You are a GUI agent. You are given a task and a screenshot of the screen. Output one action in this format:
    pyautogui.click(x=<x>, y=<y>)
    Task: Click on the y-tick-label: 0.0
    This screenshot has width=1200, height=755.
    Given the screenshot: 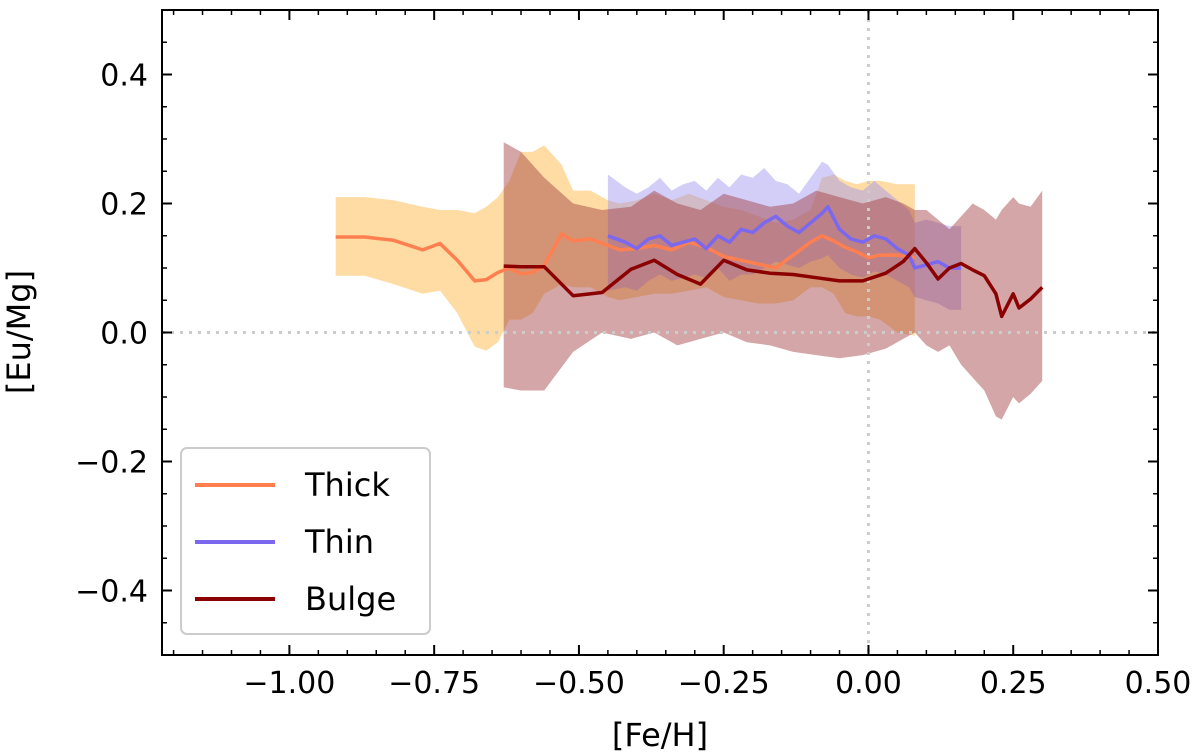 What is the action you would take?
    pyautogui.click(x=124, y=334)
    